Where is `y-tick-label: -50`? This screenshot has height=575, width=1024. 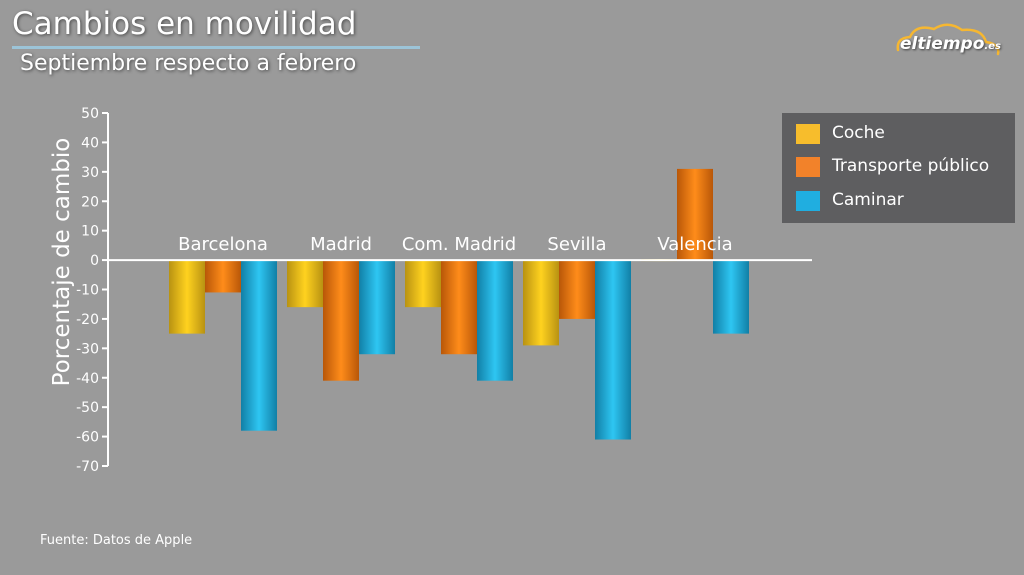 y-tick-label: -50 is located at coordinates (87, 408).